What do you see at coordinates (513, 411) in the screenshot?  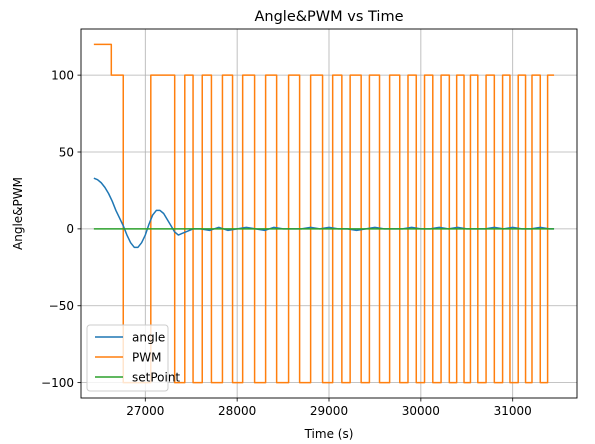 I see `x-tick-label: 31000` at bounding box center [513, 411].